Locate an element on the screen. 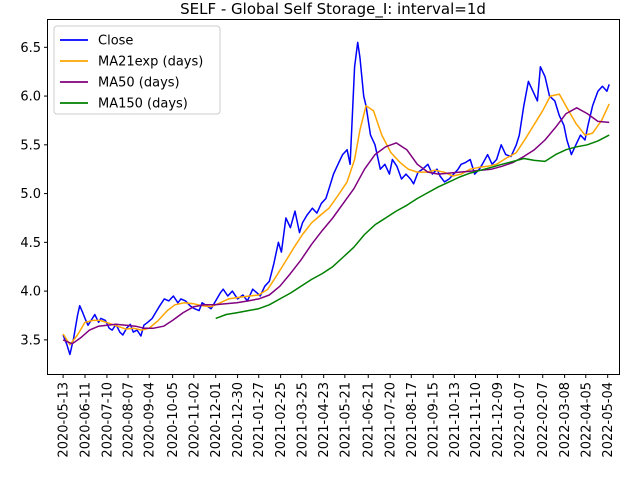 This screenshot has height=480, width=640. y-axis: 3.5 4.0 4.5 5.0 5.5 6.0 6.5 is located at coordinates (34, 194).